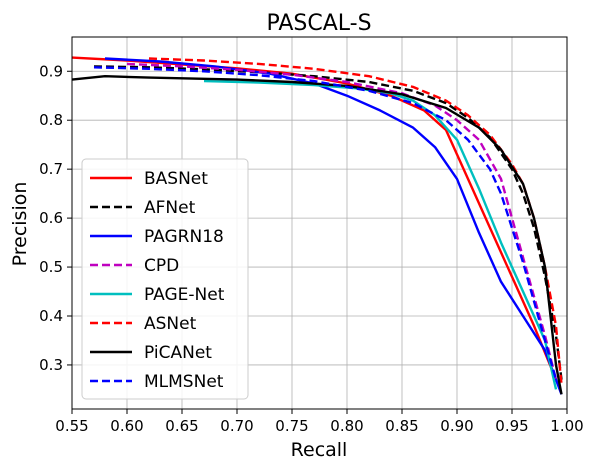 The image size is (596, 470). I want to click on x-axis-label: Recall, so click(319, 450).